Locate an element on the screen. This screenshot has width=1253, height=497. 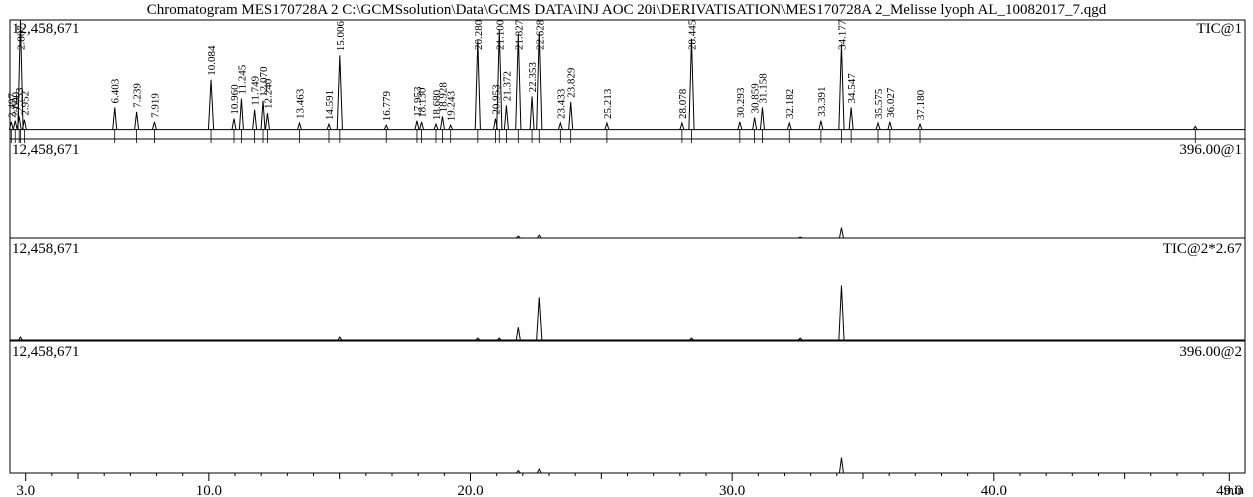
peak-label: 2.497 is located at coordinates (12, 105).